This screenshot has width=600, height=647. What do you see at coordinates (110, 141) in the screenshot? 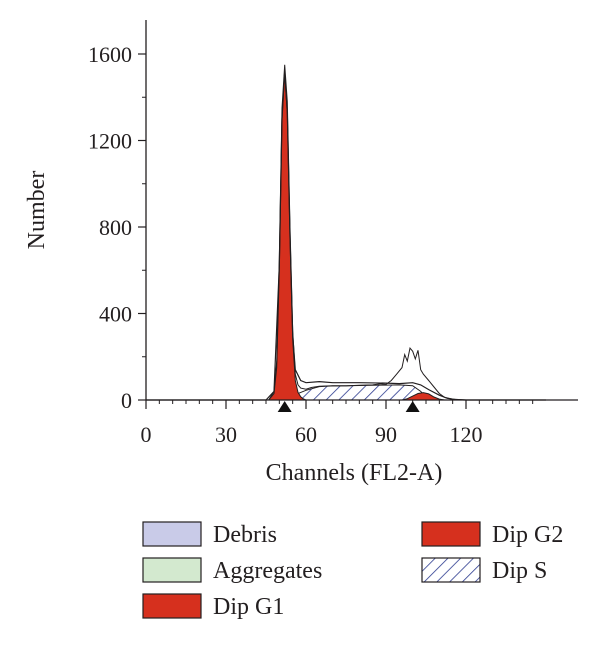
I see `y-tick-label: 1200` at bounding box center [110, 141].